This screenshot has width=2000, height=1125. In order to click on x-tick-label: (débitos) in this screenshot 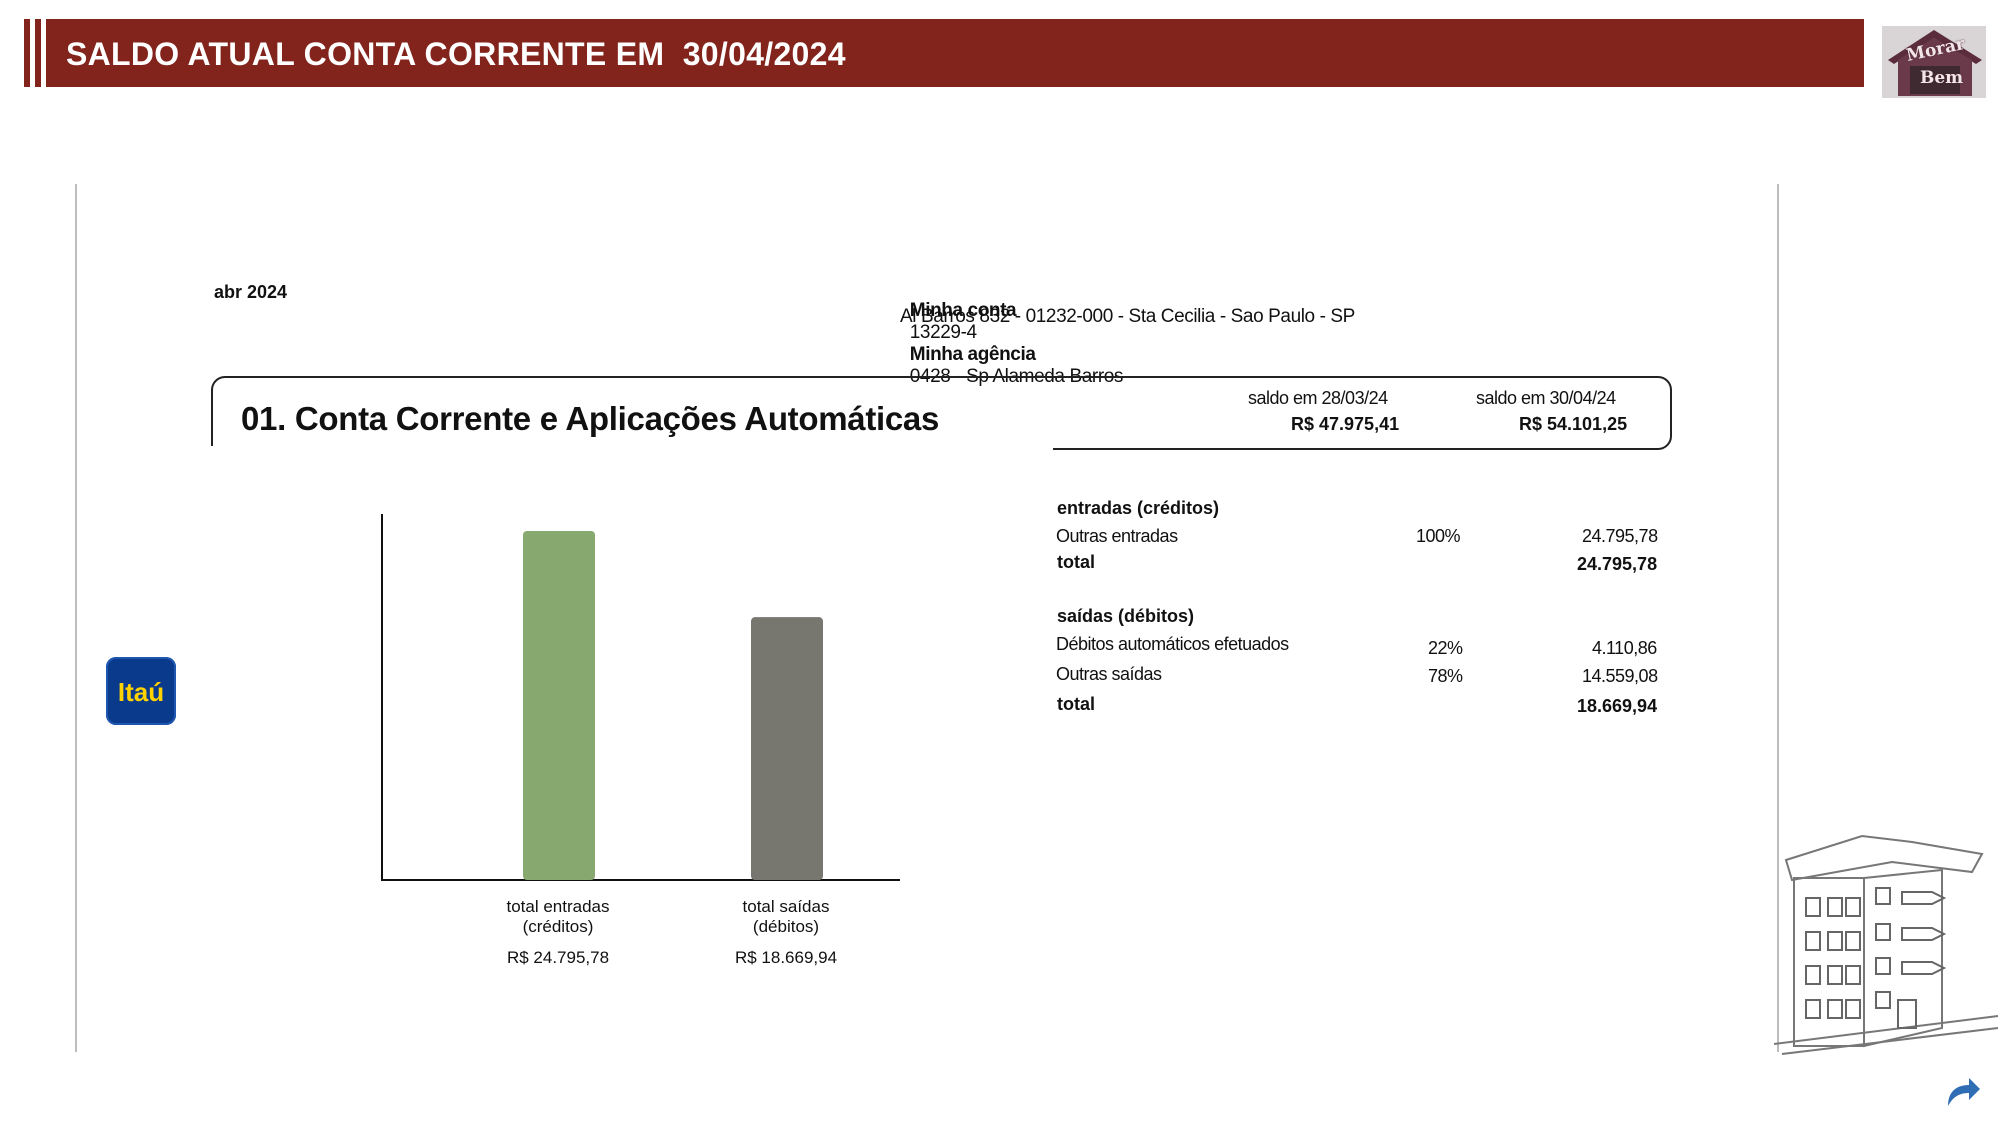, I will do `click(786, 926)`.